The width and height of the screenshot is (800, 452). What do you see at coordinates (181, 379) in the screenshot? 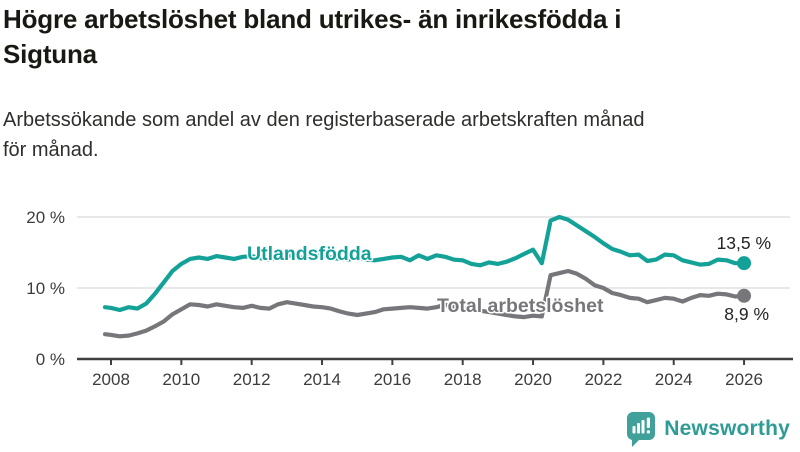
I see `x-tick-label-2010: 2010` at bounding box center [181, 379].